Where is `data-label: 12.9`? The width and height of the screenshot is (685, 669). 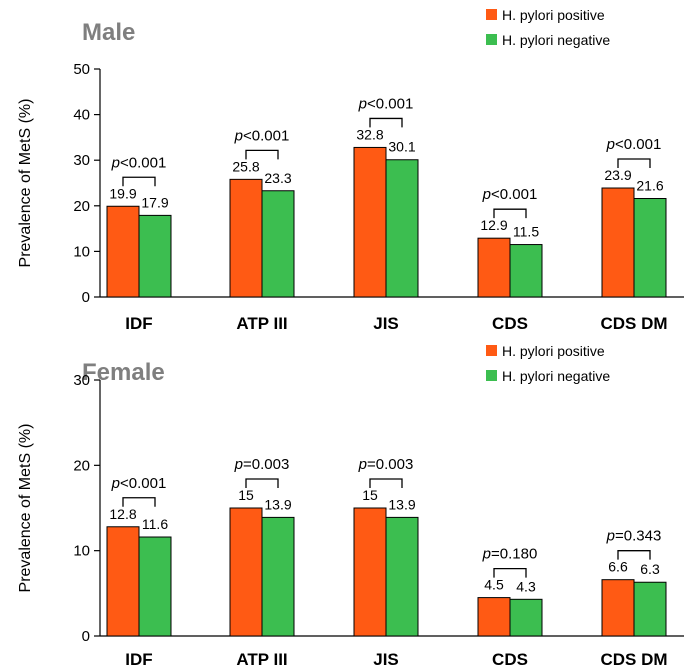
data-label: 12.9 is located at coordinates (493, 225).